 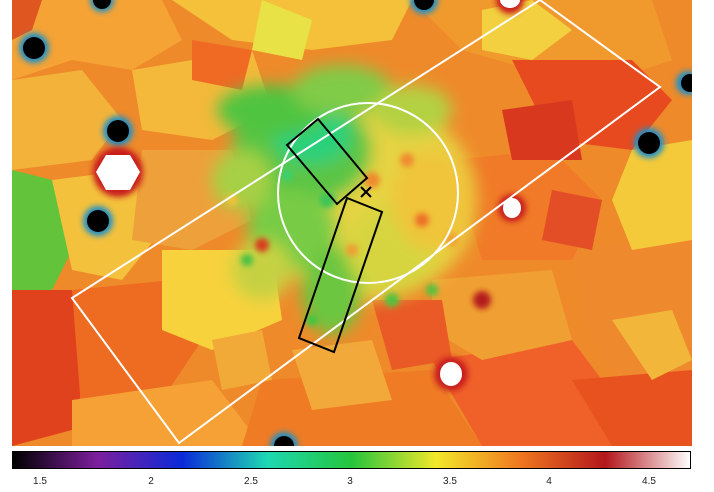 What do you see at coordinates (450, 481) in the screenshot?
I see `colorbar-tick-label: 3.5` at bounding box center [450, 481].